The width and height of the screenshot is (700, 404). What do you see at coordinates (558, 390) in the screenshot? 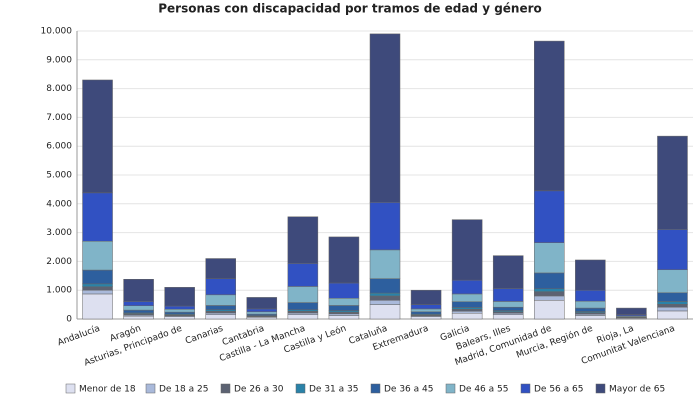
I see `legend-label: De 56 a 65` at bounding box center [558, 390].